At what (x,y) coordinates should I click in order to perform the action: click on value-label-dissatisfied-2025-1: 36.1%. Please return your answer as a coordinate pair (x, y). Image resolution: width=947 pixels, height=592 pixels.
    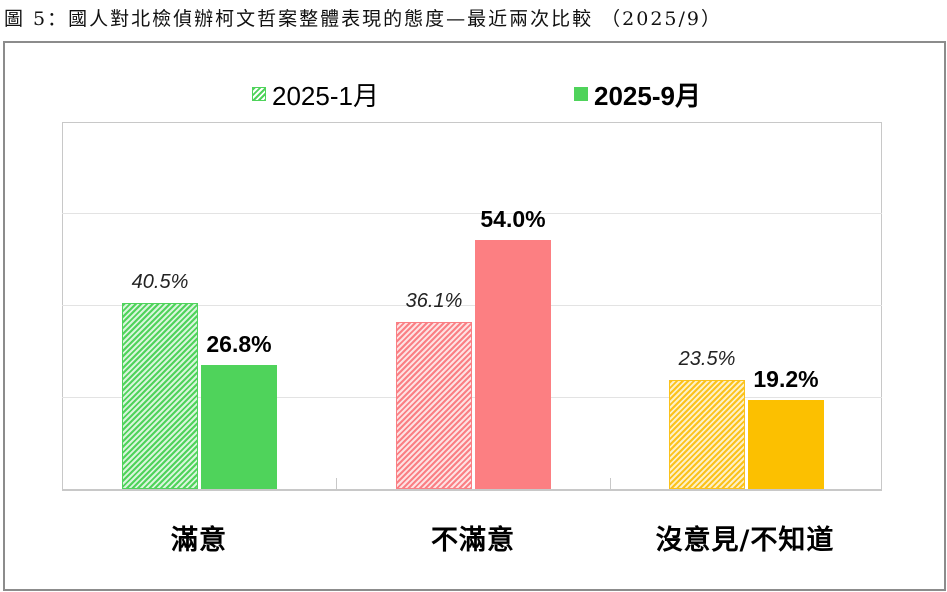
    Looking at the image, I should click on (434, 301).